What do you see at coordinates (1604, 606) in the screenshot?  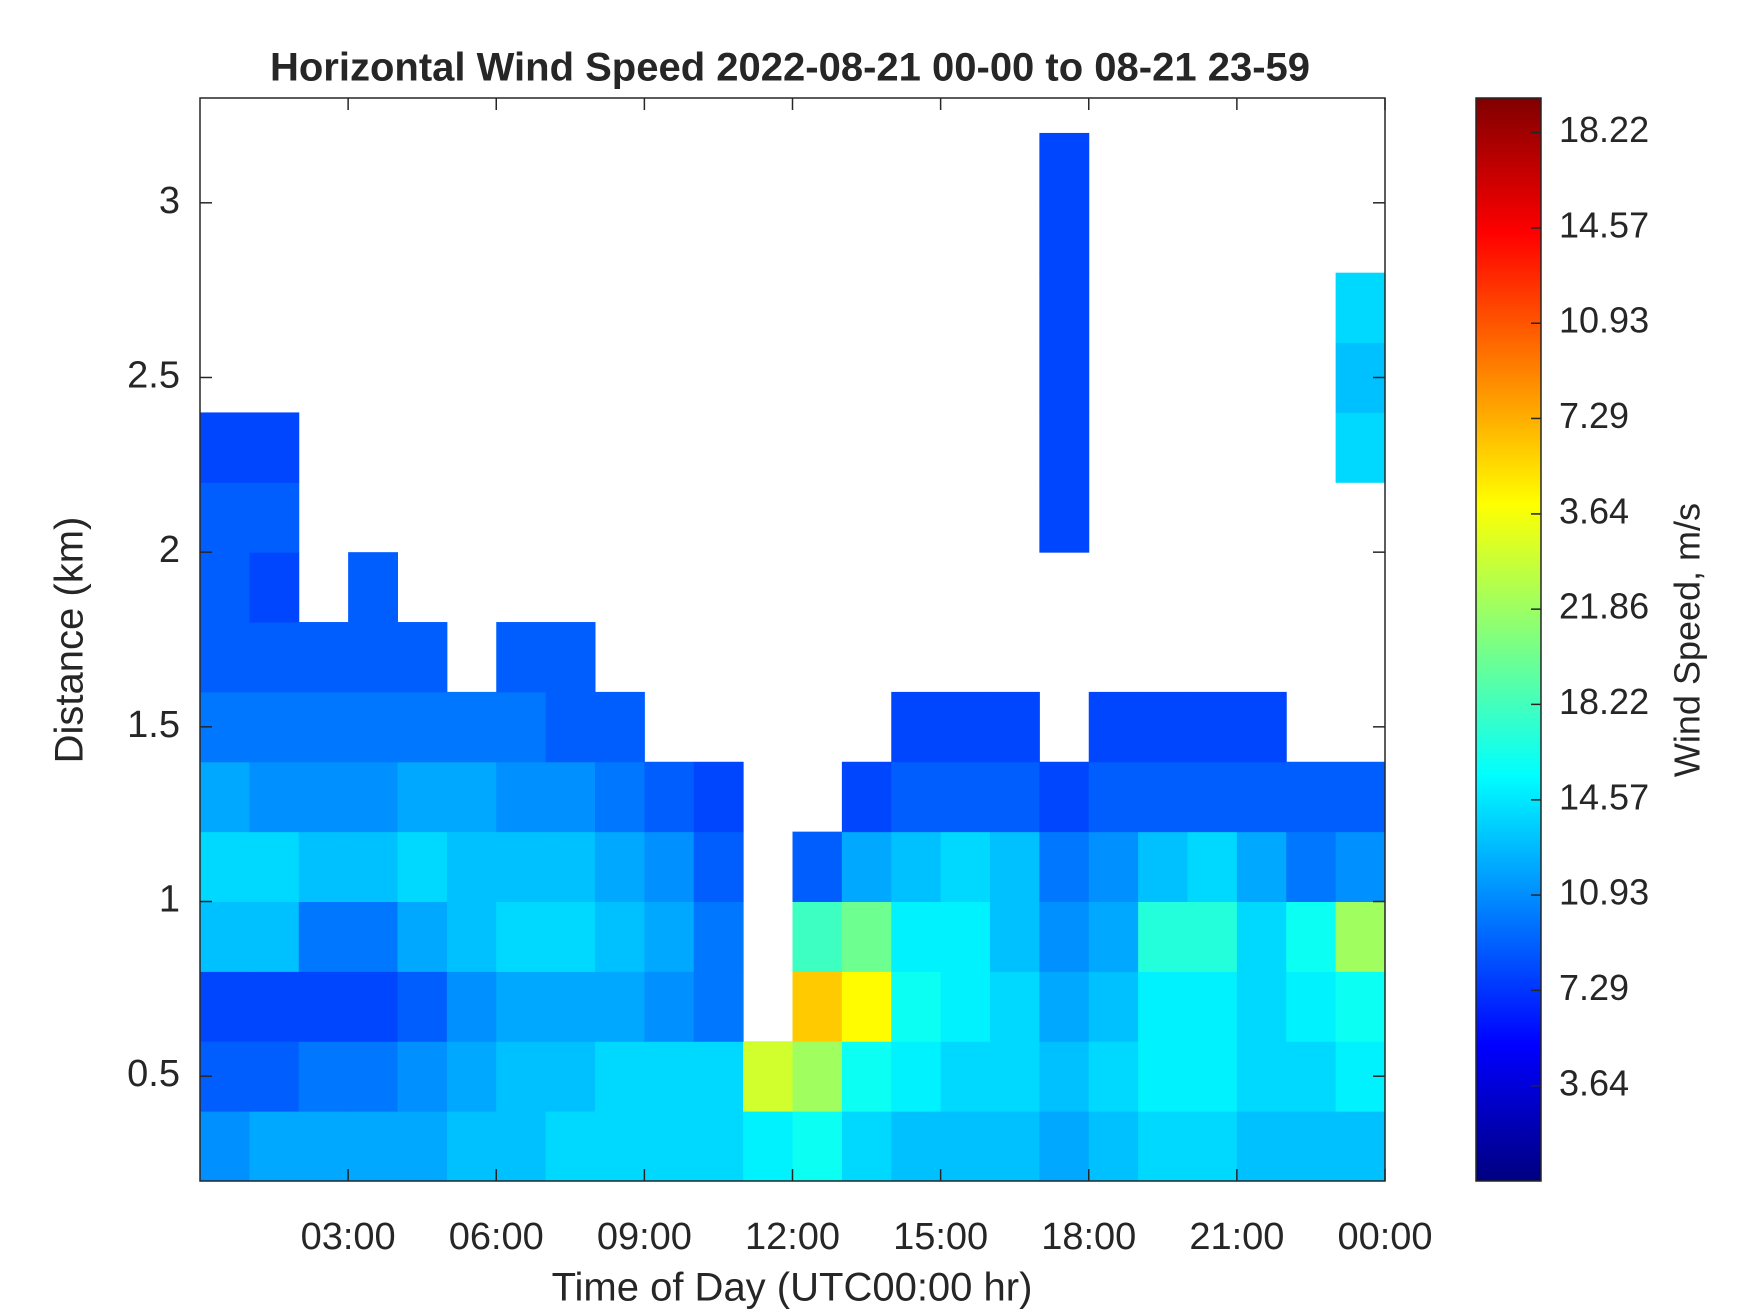 I see `colorbar-tick-label: 21.86` at bounding box center [1604, 606].